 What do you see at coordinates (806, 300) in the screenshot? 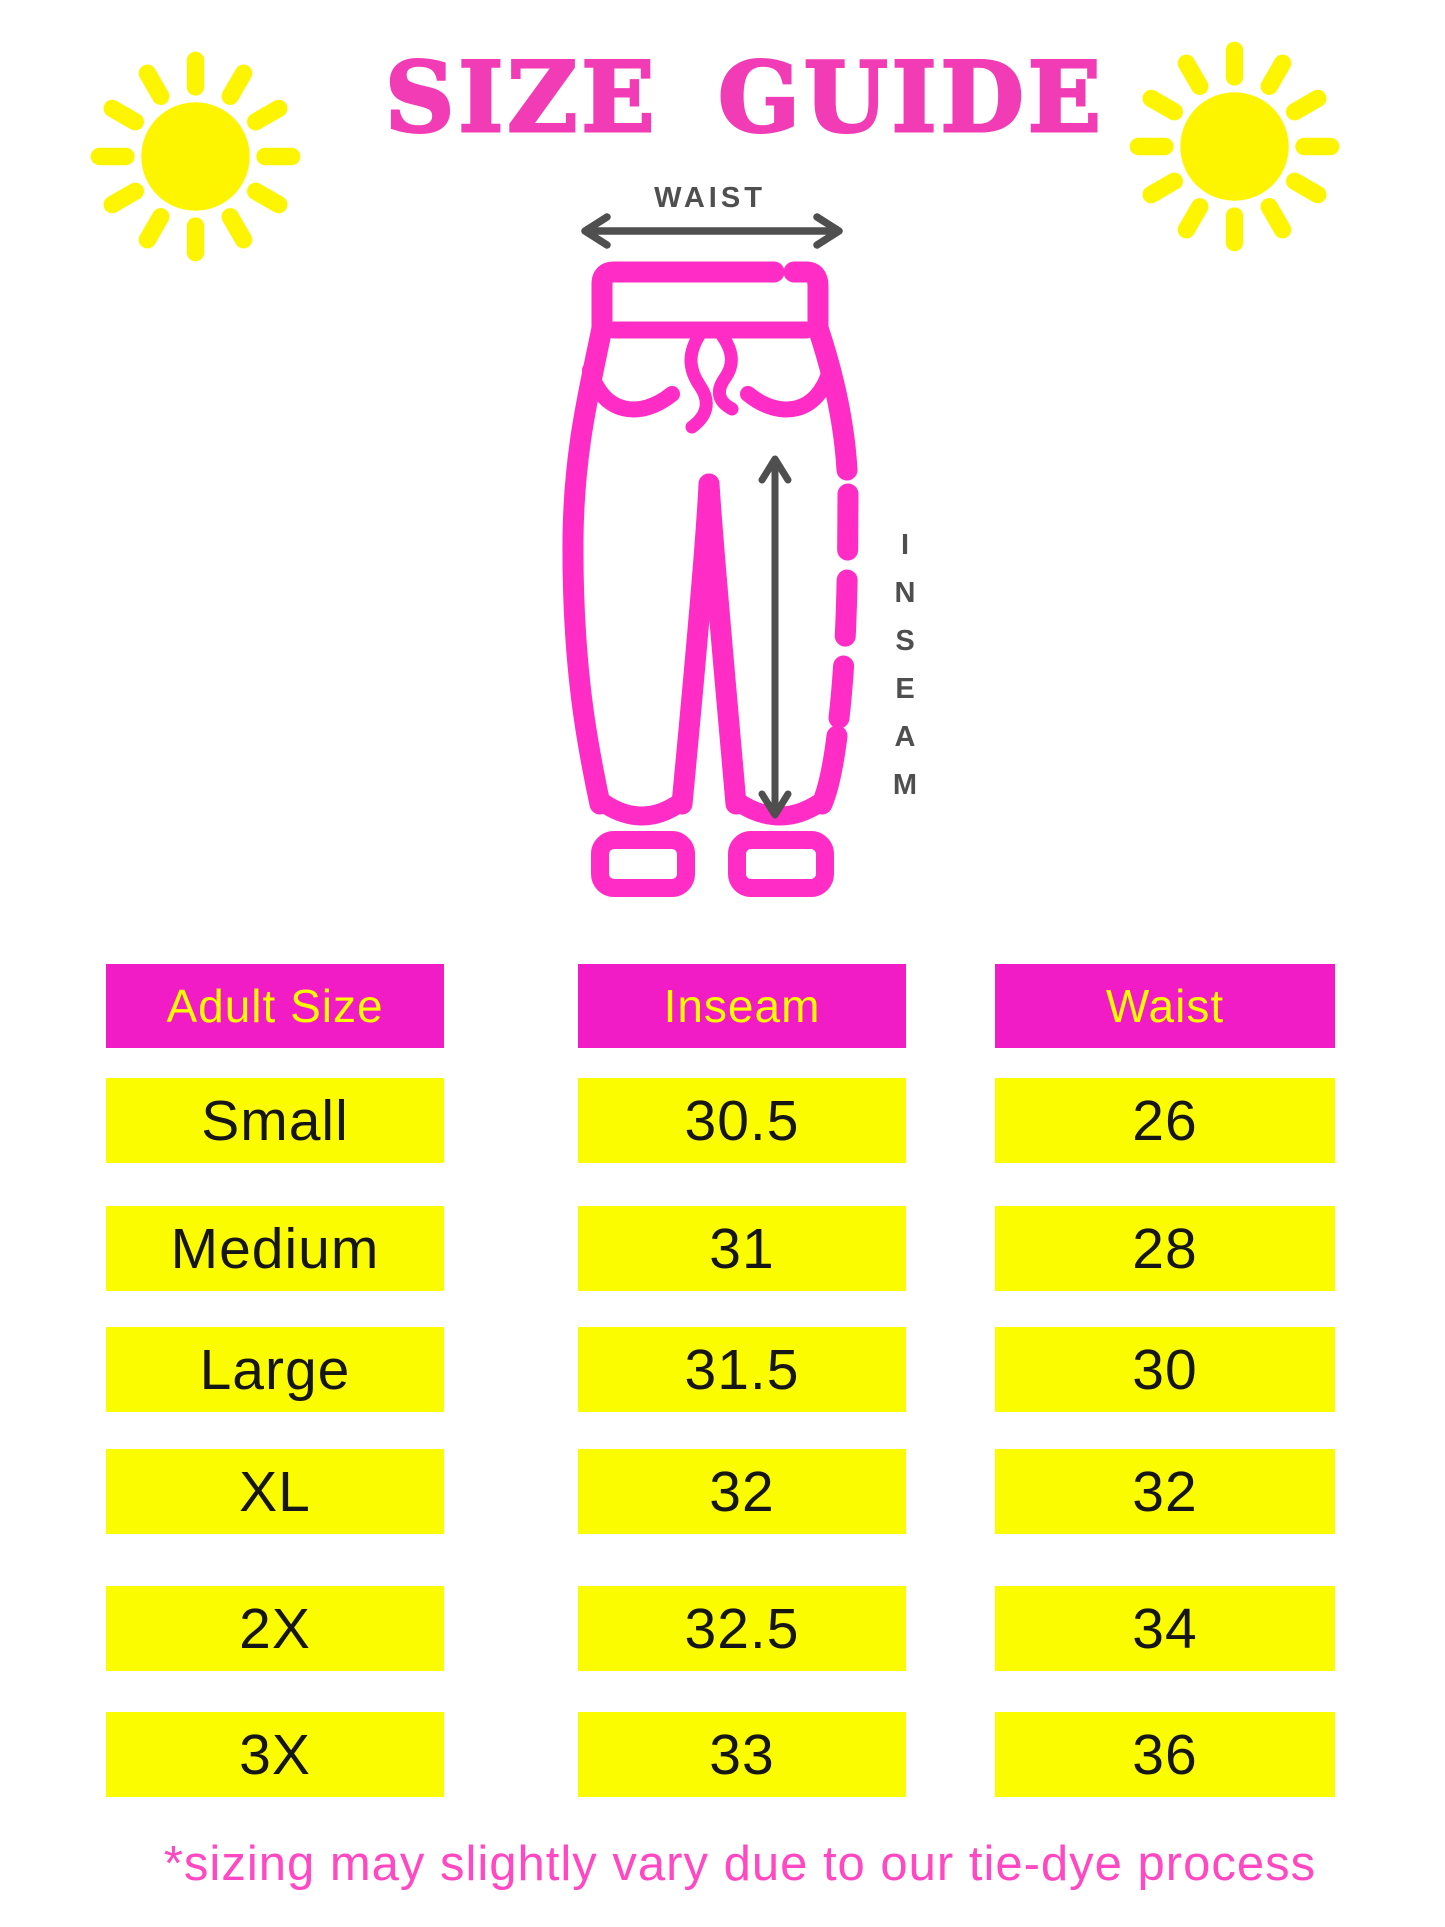
I see `waistband-corner` at bounding box center [806, 300].